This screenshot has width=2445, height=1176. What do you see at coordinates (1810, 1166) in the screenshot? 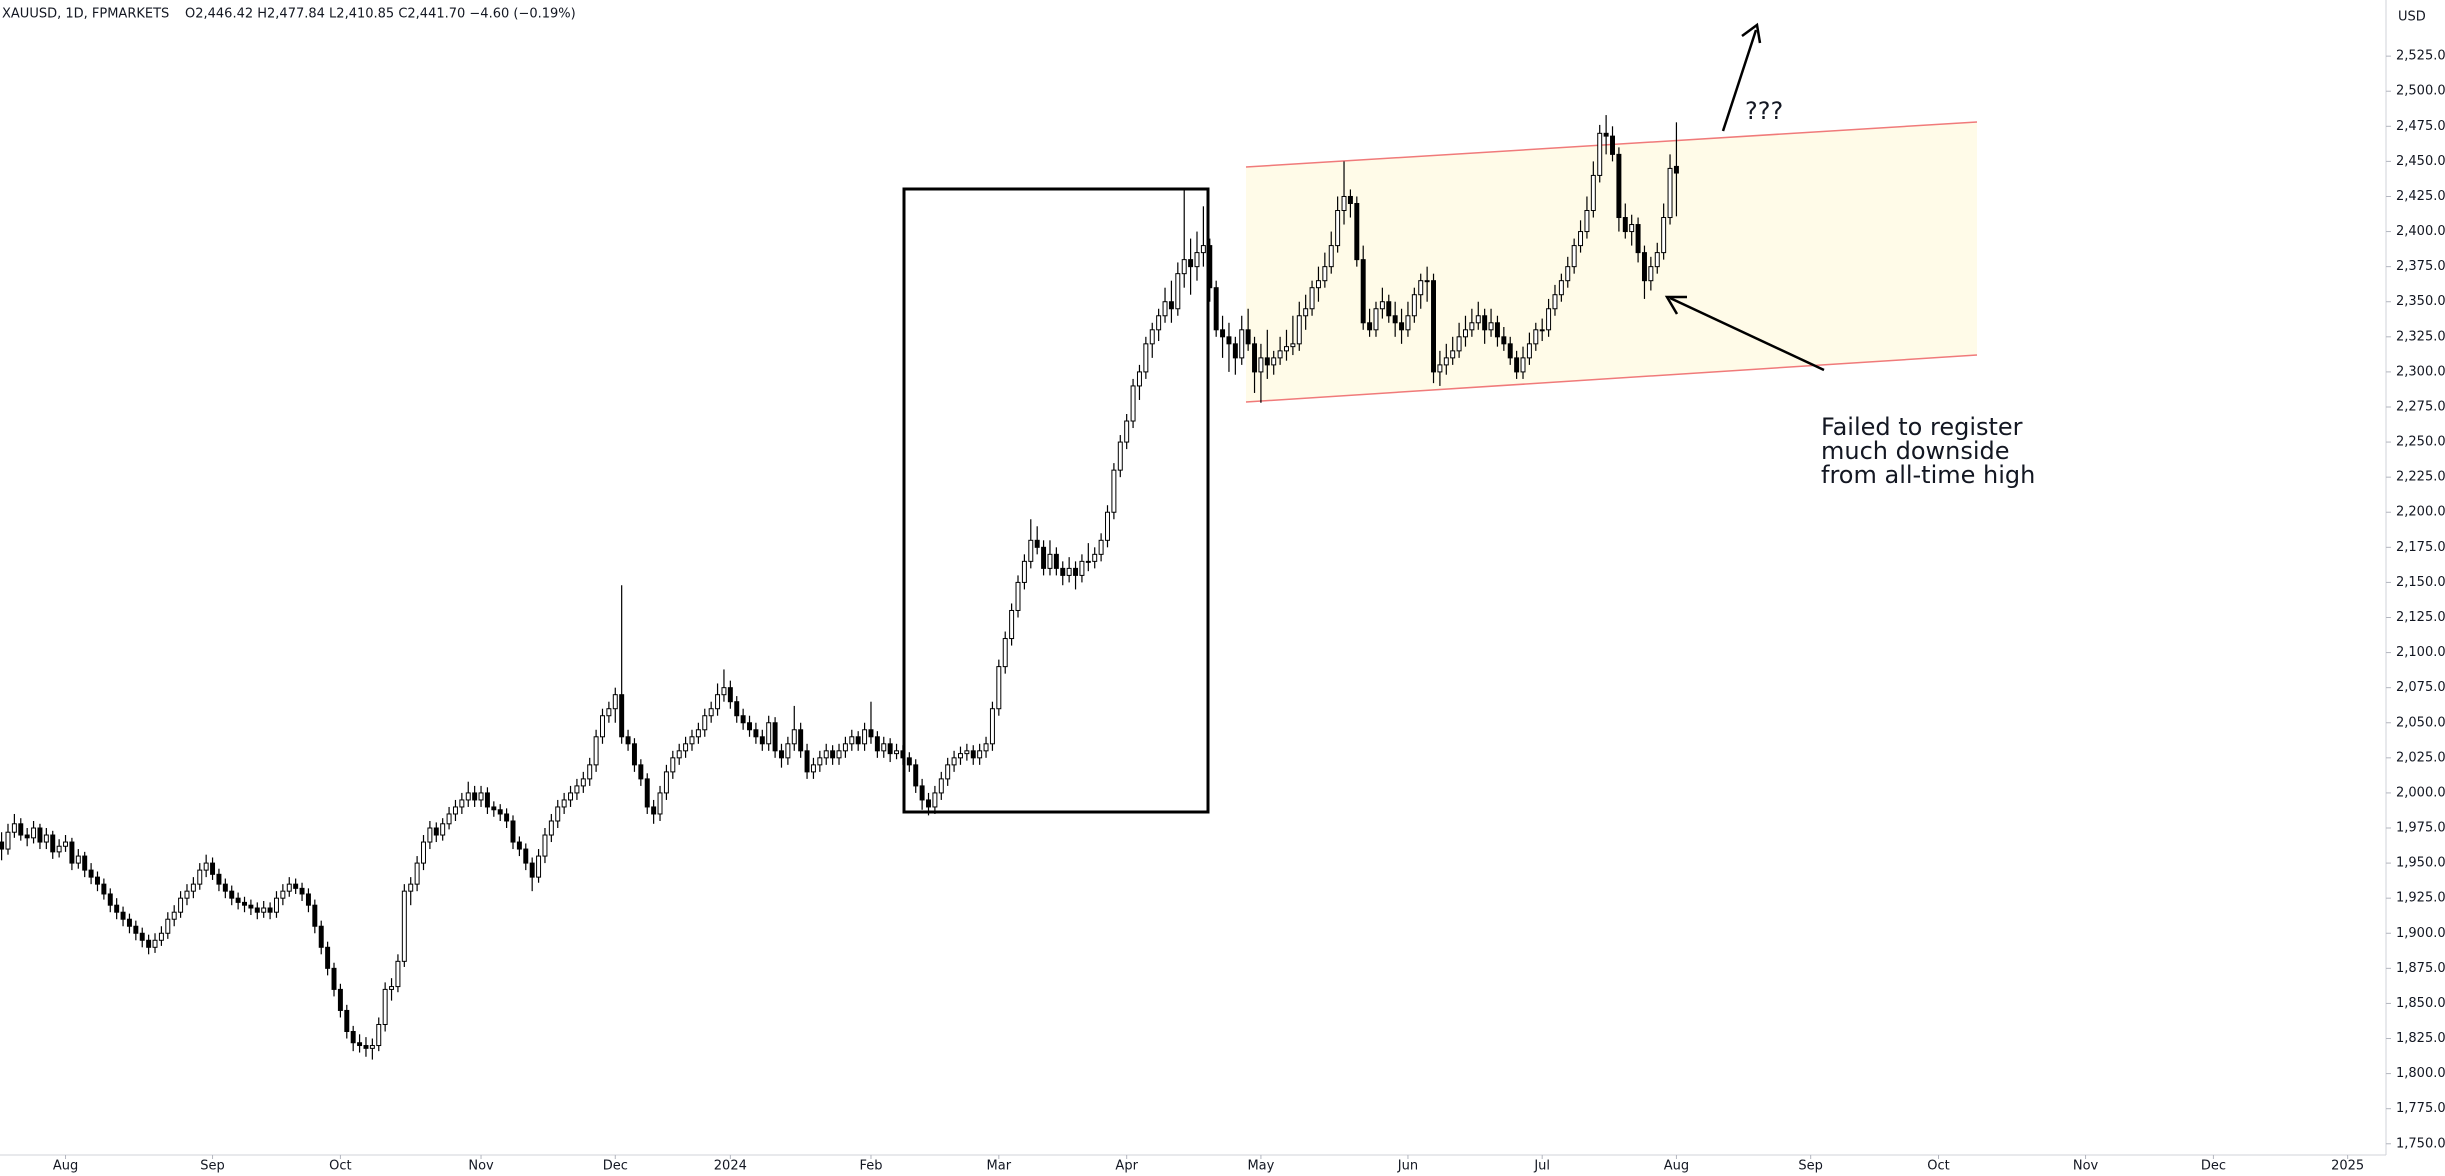
I see `x-tick-label: Sep` at bounding box center [1810, 1166].